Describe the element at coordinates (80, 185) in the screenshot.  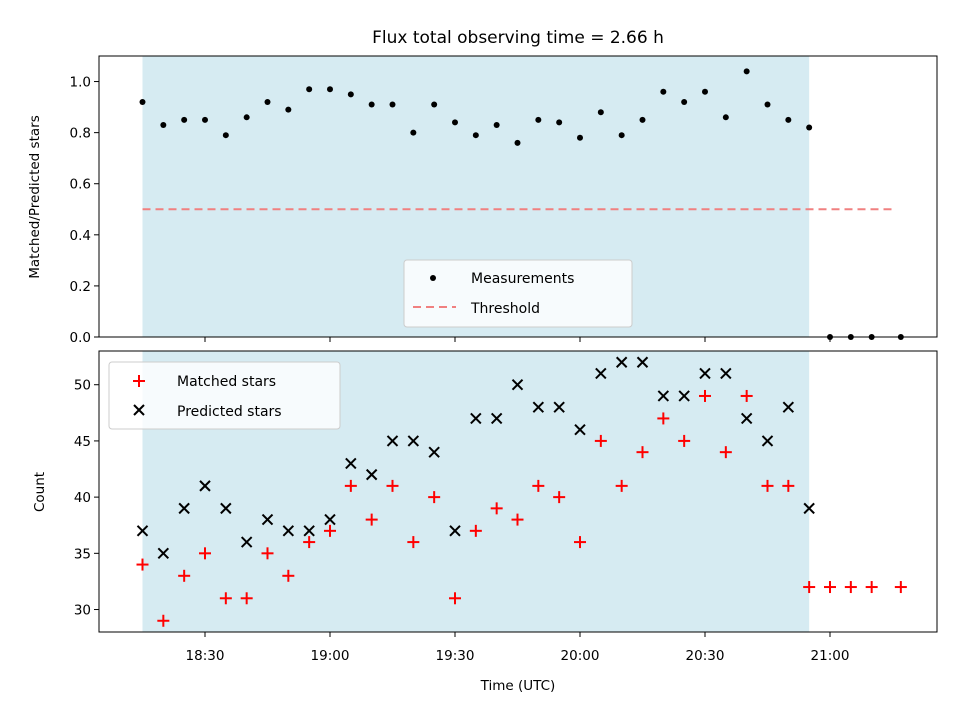
I see `y-tick-label: 0.6` at that location.